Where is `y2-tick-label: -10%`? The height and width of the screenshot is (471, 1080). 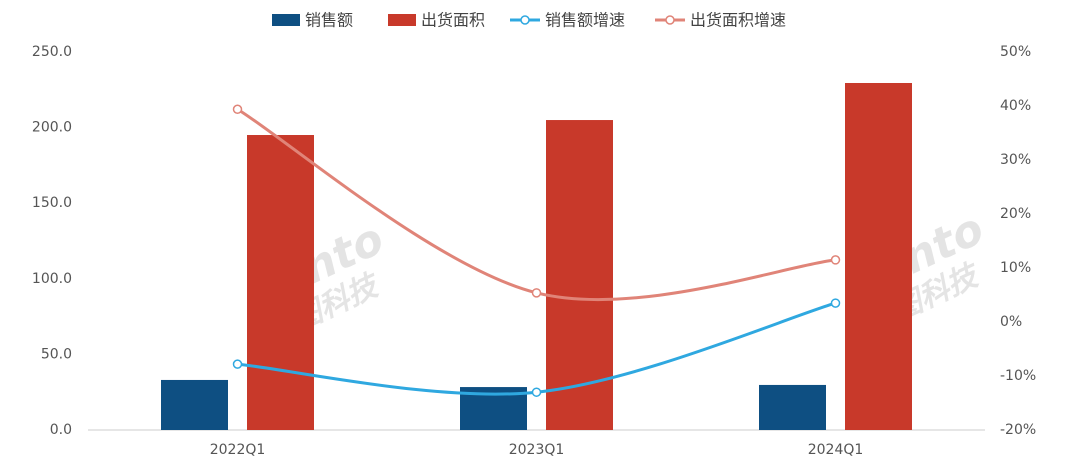 y2-tick-label: -10% is located at coordinates (1018, 376).